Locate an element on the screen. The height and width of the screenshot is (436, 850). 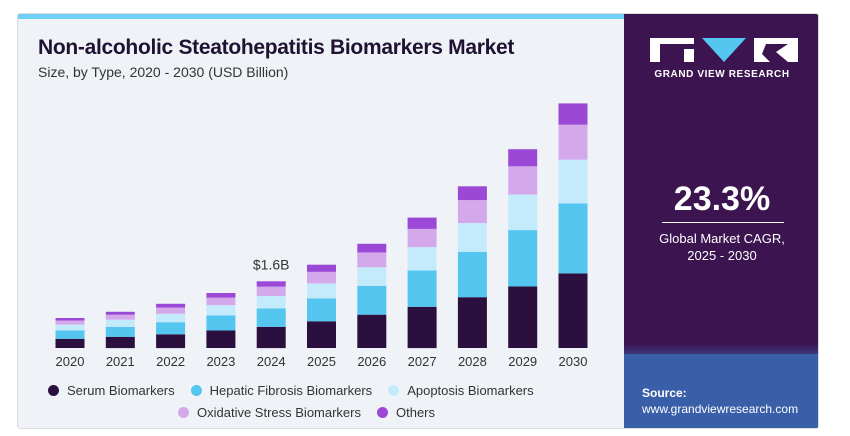
cagr-divider is located at coordinates (723, 222).